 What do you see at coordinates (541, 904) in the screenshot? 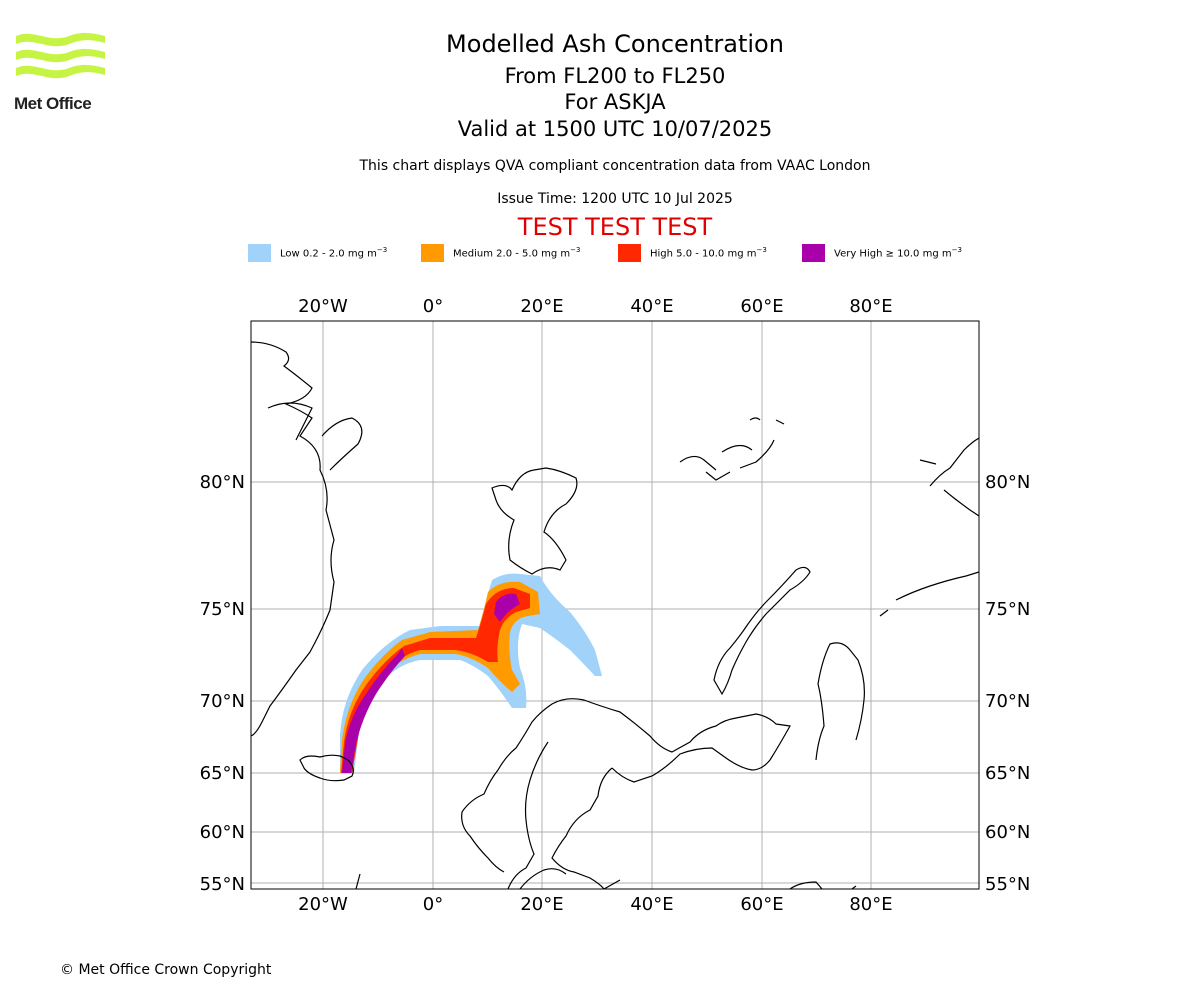
I see `lon-tick-bottom: 20°E` at bounding box center [541, 904].